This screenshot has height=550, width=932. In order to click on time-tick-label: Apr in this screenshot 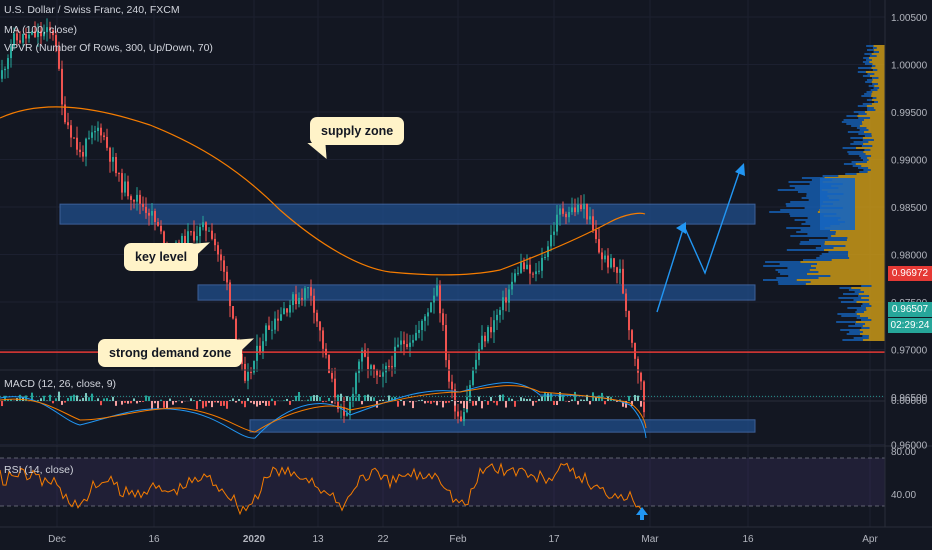, I will do `click(870, 539)`.